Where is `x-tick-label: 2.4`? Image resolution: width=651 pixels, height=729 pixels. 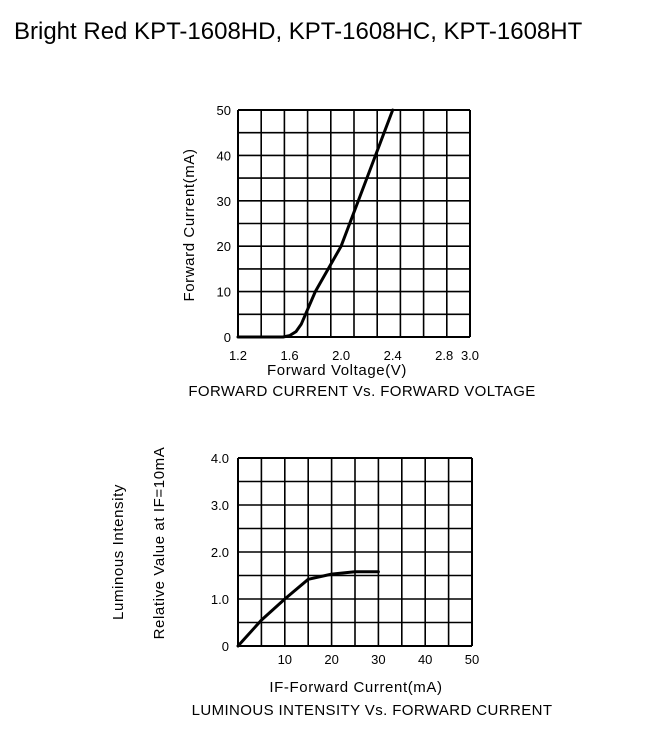
x-tick-label: 2.4 is located at coordinates (393, 355).